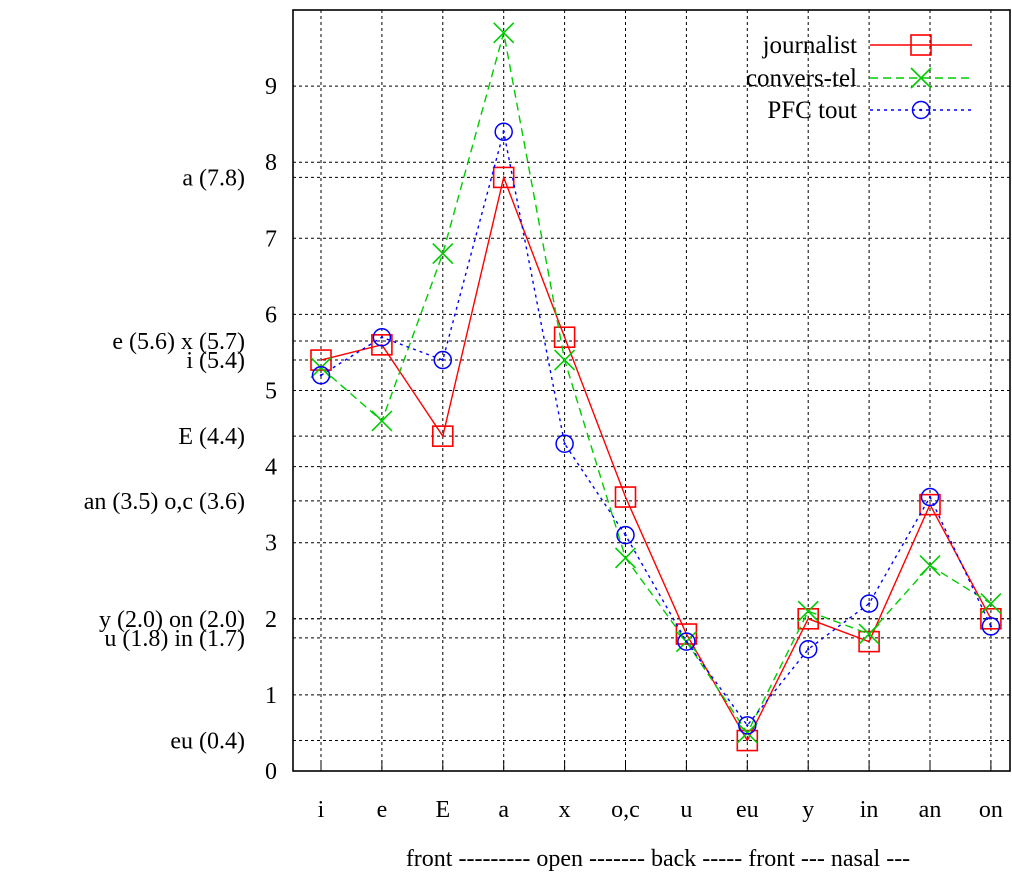 The image size is (1012, 877). What do you see at coordinates (271, 620) in the screenshot?
I see `y-tick-label: 2` at bounding box center [271, 620].